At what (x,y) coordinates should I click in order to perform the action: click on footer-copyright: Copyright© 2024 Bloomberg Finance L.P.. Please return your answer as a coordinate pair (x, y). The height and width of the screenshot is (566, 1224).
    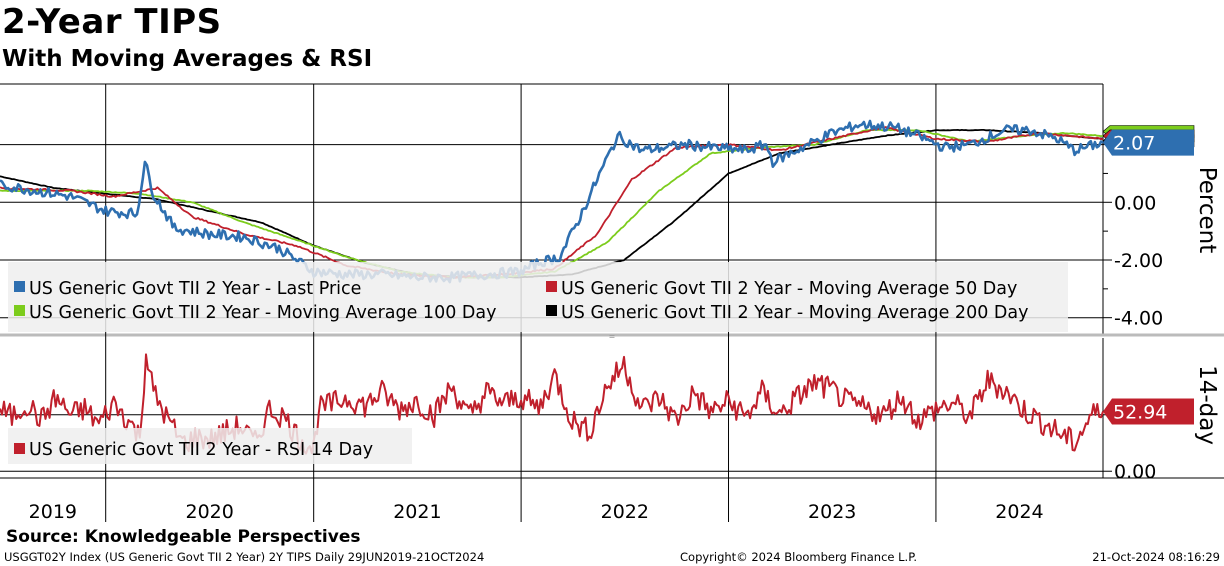
    Looking at the image, I should click on (798, 557).